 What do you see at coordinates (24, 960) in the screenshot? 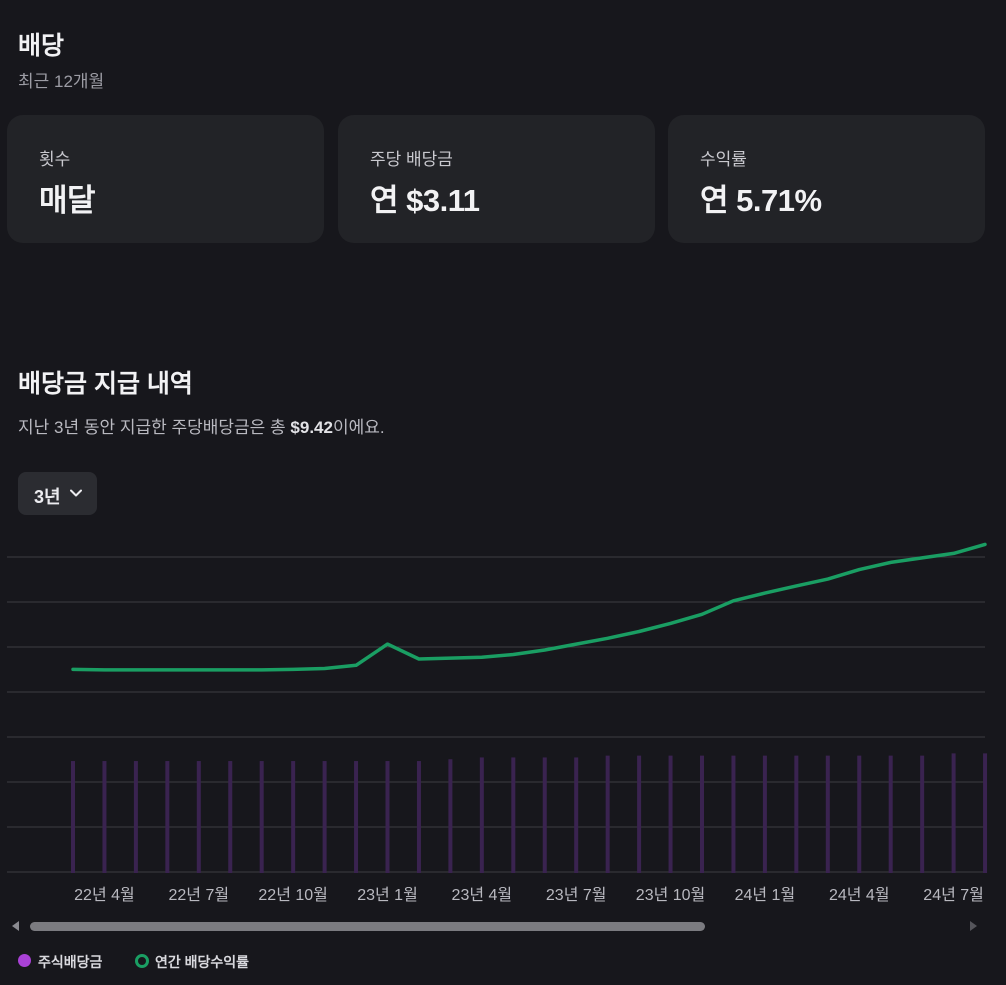
I see `dividend-dot-icon` at bounding box center [24, 960].